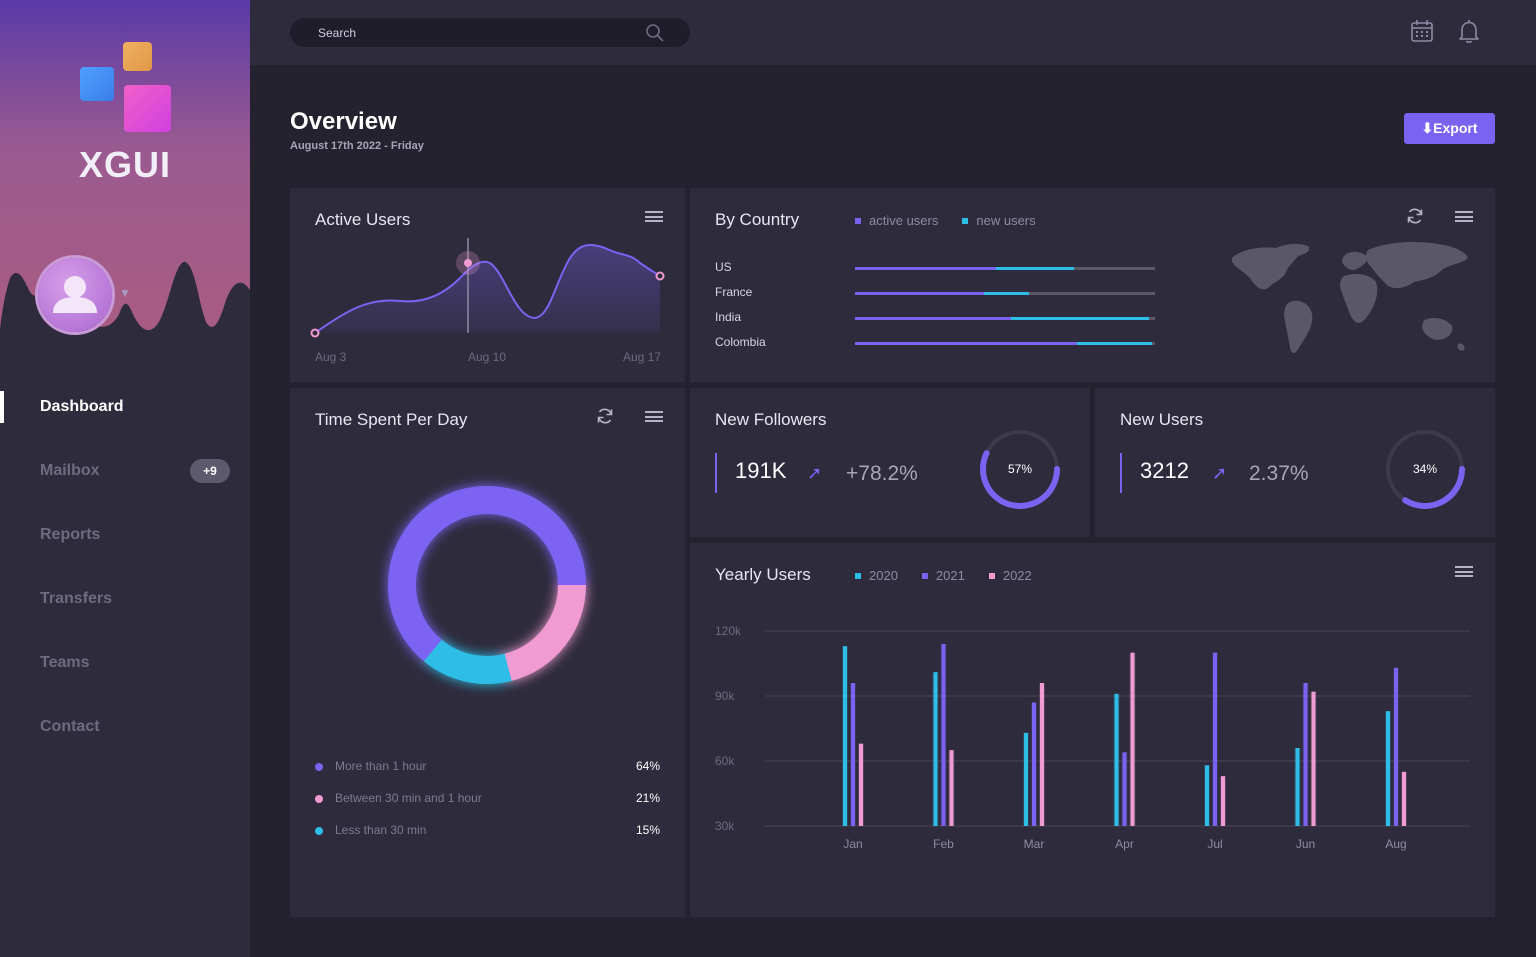  Describe the element at coordinates (125, 535) in the screenshot. I see `sidebar-item-reports: Reports` at that location.